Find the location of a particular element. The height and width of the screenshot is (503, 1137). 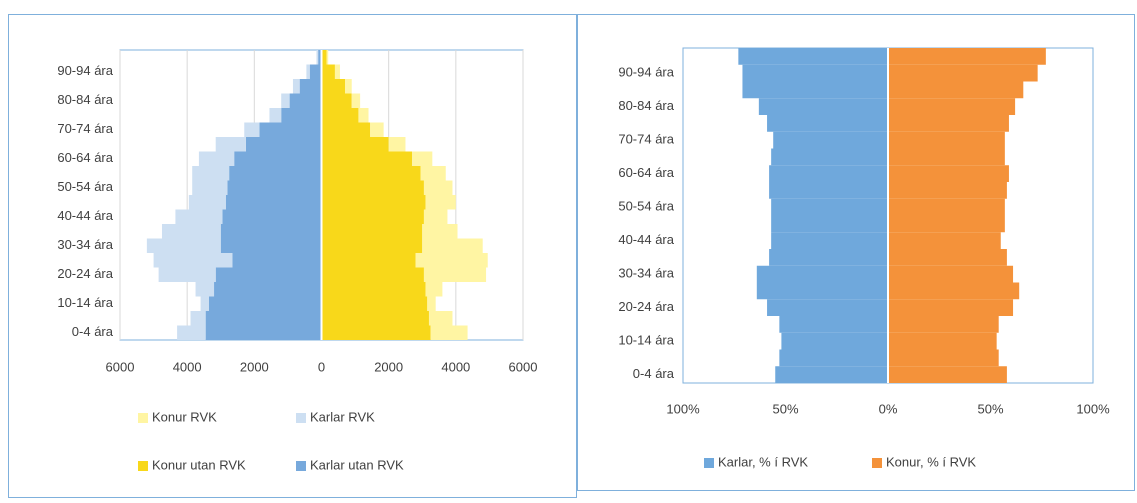

y-tick-label: 70-74 ára is located at coordinates (85, 128).